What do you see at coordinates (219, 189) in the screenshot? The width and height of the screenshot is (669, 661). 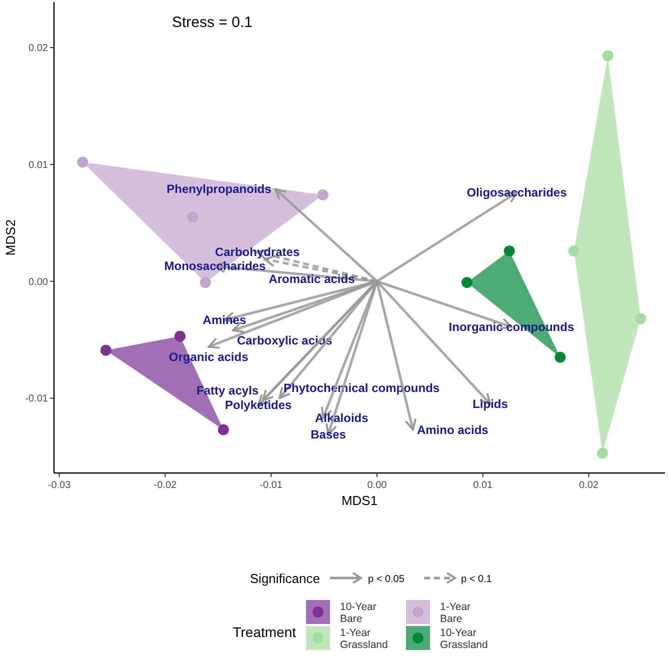 I see `series-label: Phenylpropanoids` at bounding box center [219, 189].